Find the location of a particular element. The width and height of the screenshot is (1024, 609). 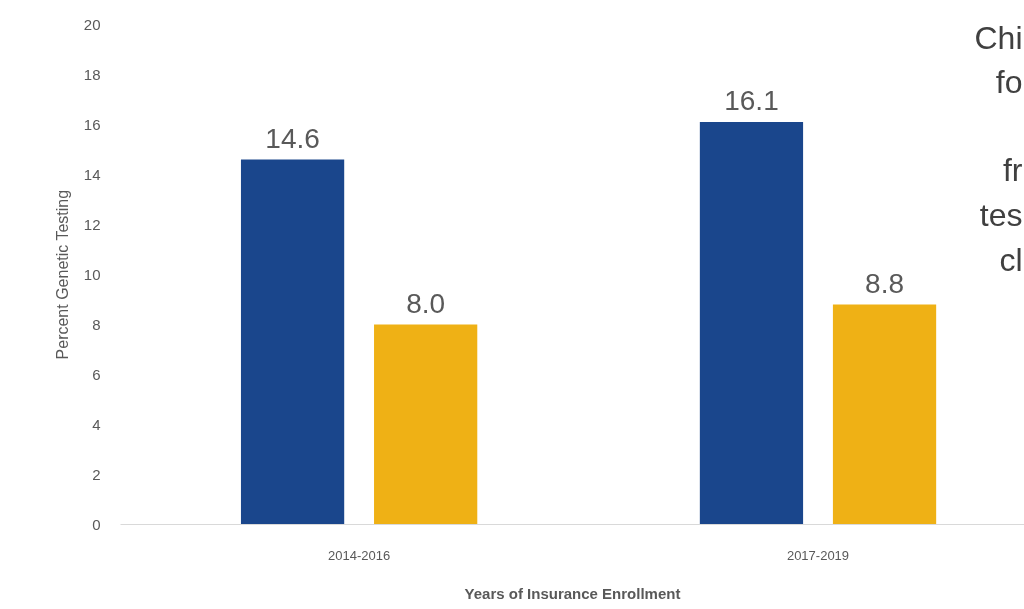

y-tick-label: 20 is located at coordinates (92, 24).